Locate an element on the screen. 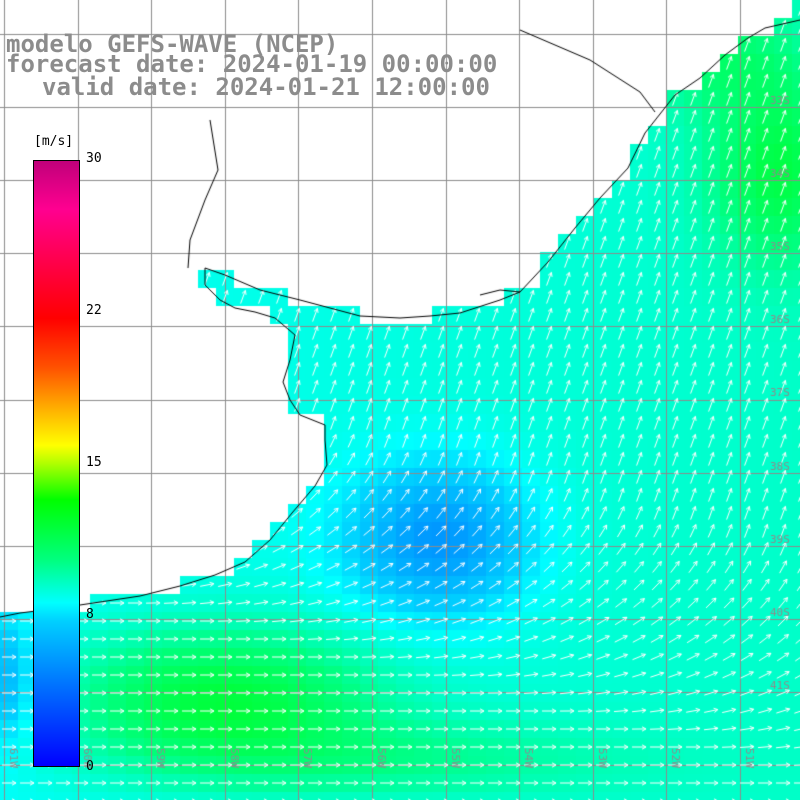 This screenshot has height=800, width=800. valid-date-title: valid date: 2024-01-21 12:00:00 is located at coordinates (266, 87).